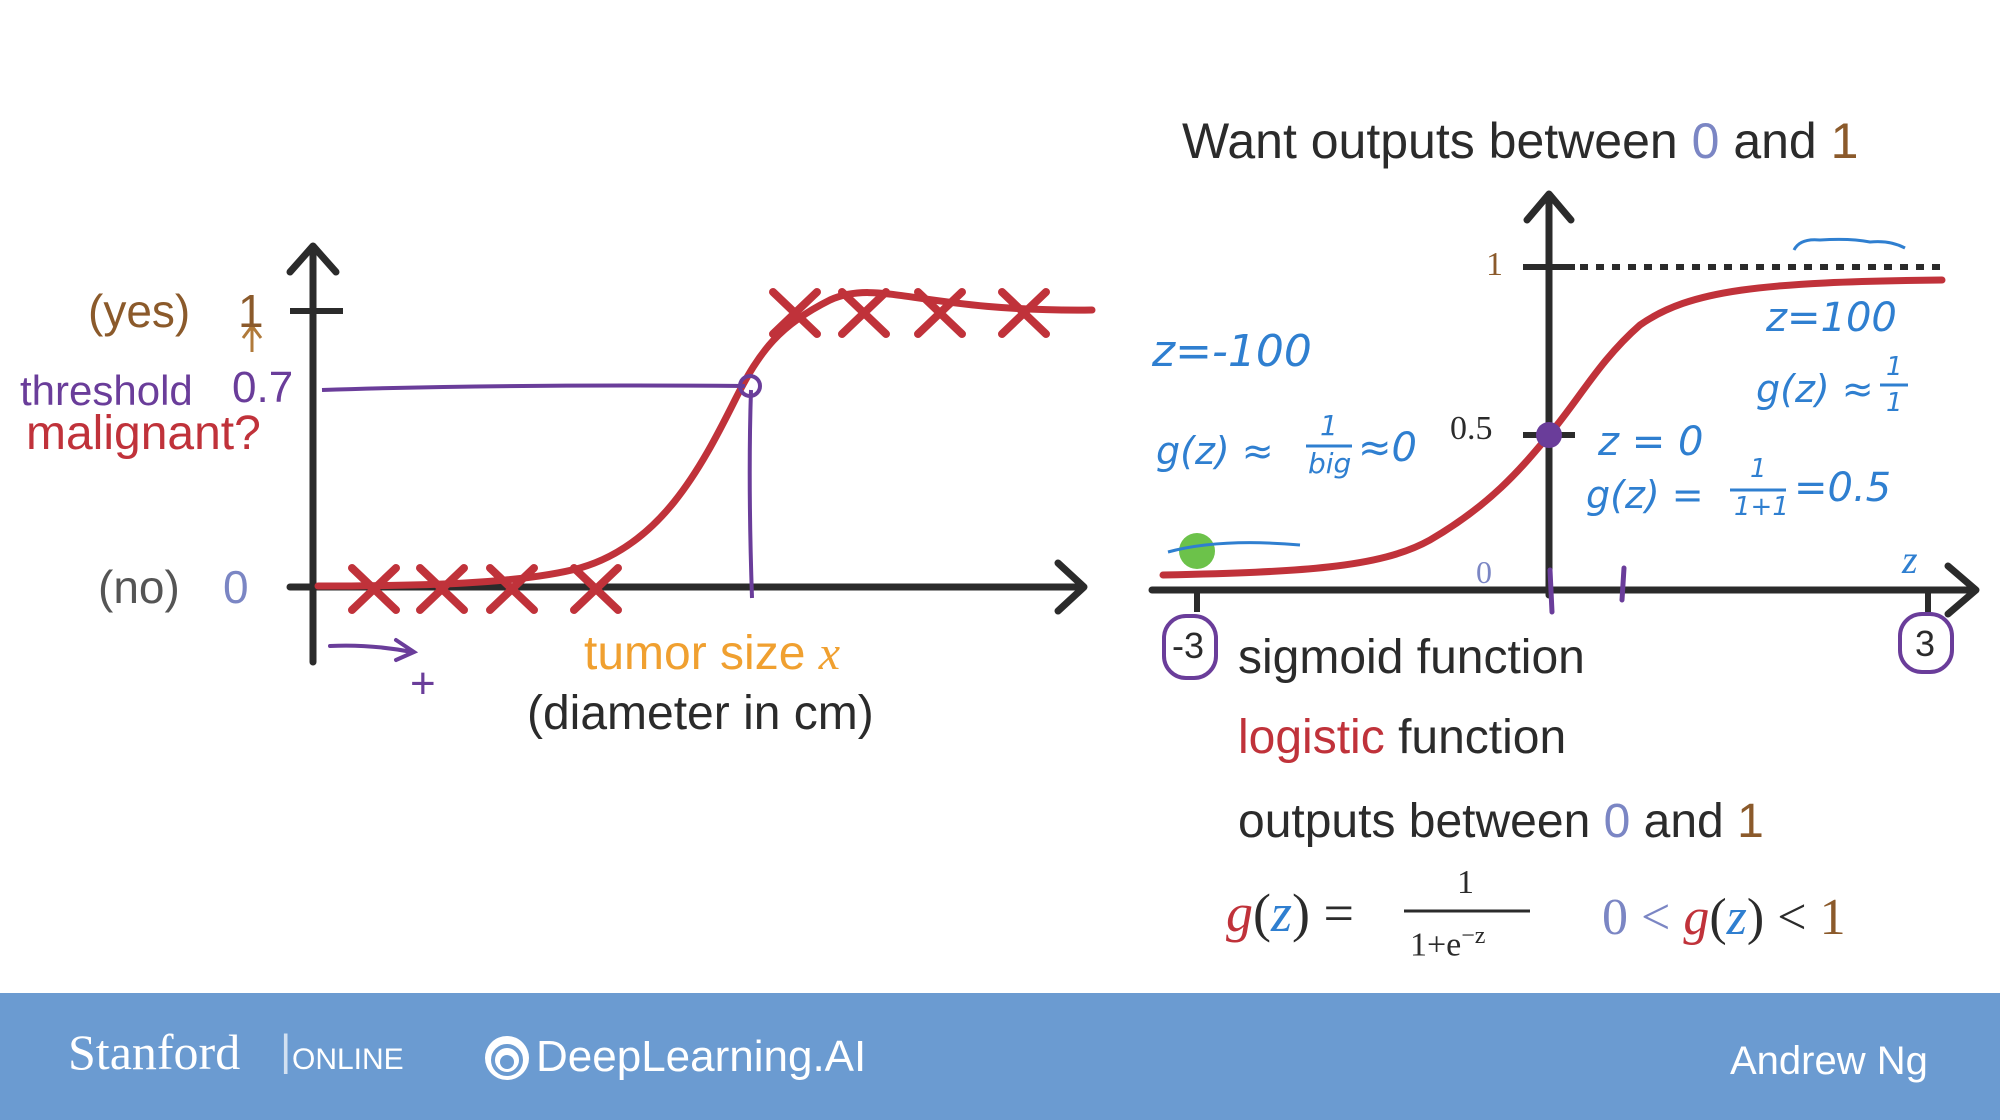 The height and width of the screenshot is (1120, 2000). I want to click on formula-g: g, so click(1239, 913).